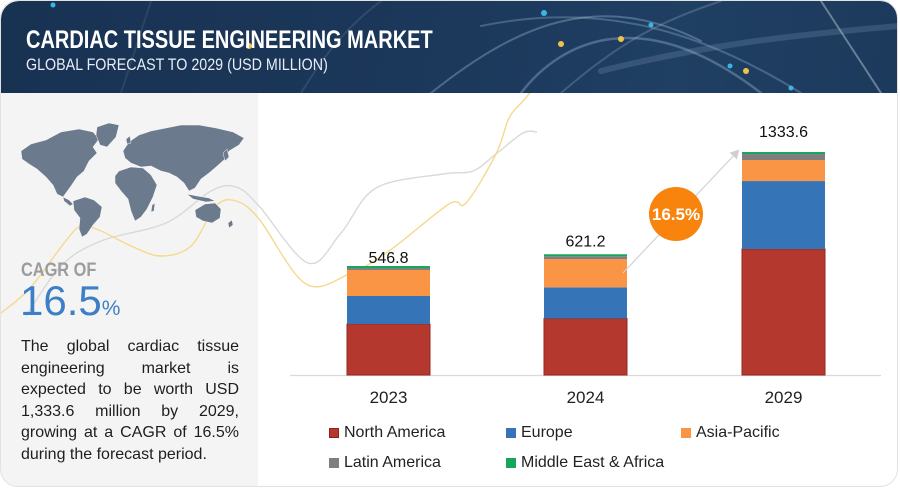  What do you see at coordinates (388, 310) in the screenshot?
I see `bar-segment-europe-2023` at bounding box center [388, 310].